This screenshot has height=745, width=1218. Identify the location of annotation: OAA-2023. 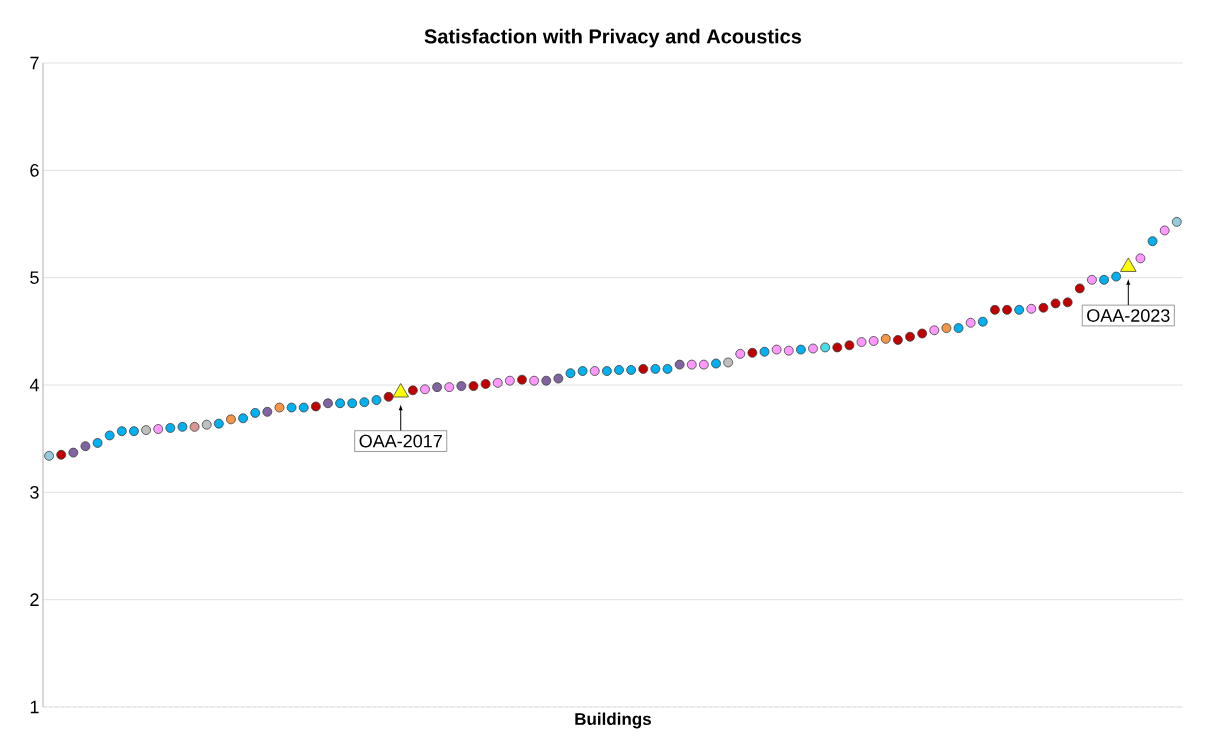
(1128, 315).